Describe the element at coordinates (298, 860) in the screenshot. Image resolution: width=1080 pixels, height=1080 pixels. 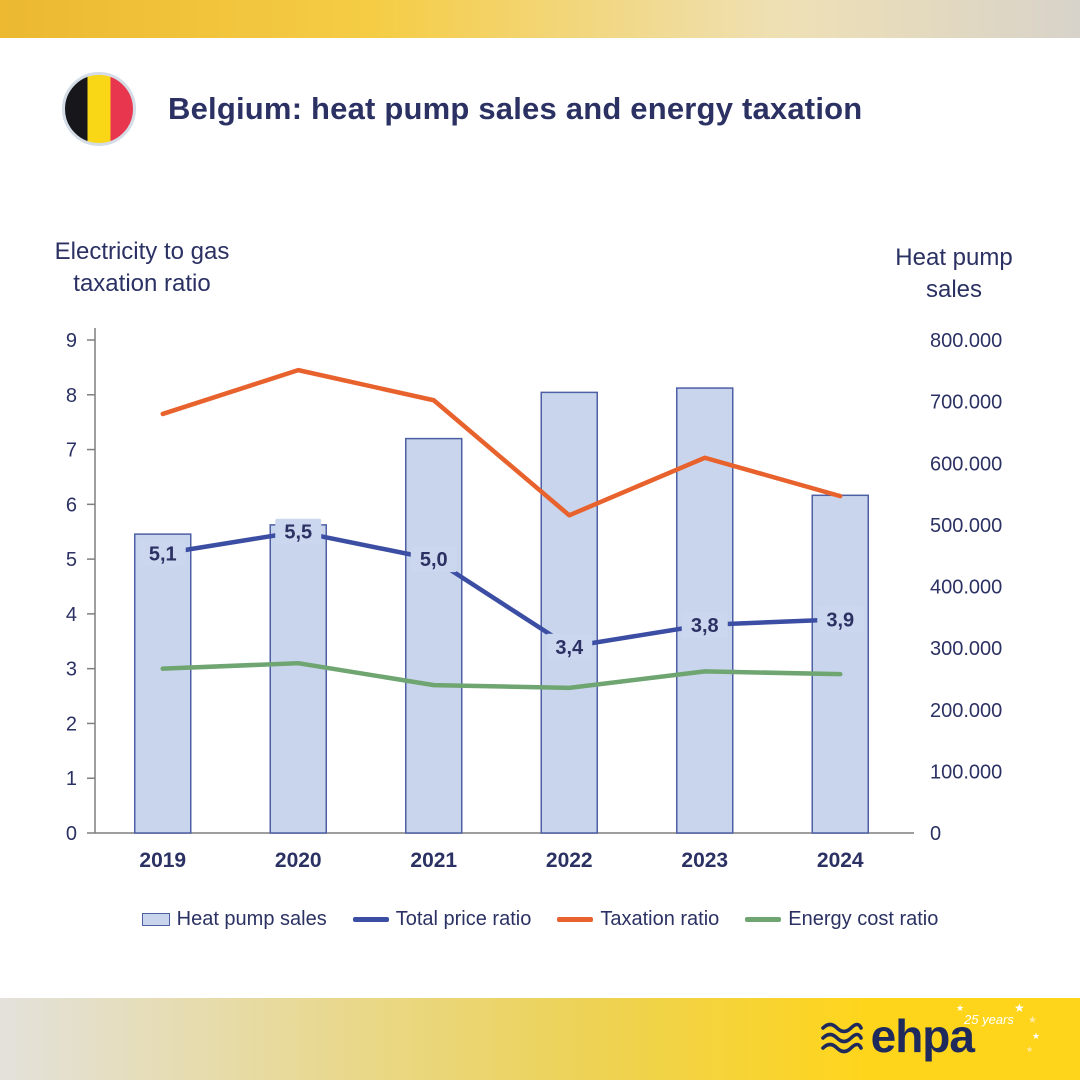
I see `x-axis-label-2020: 2020` at that location.